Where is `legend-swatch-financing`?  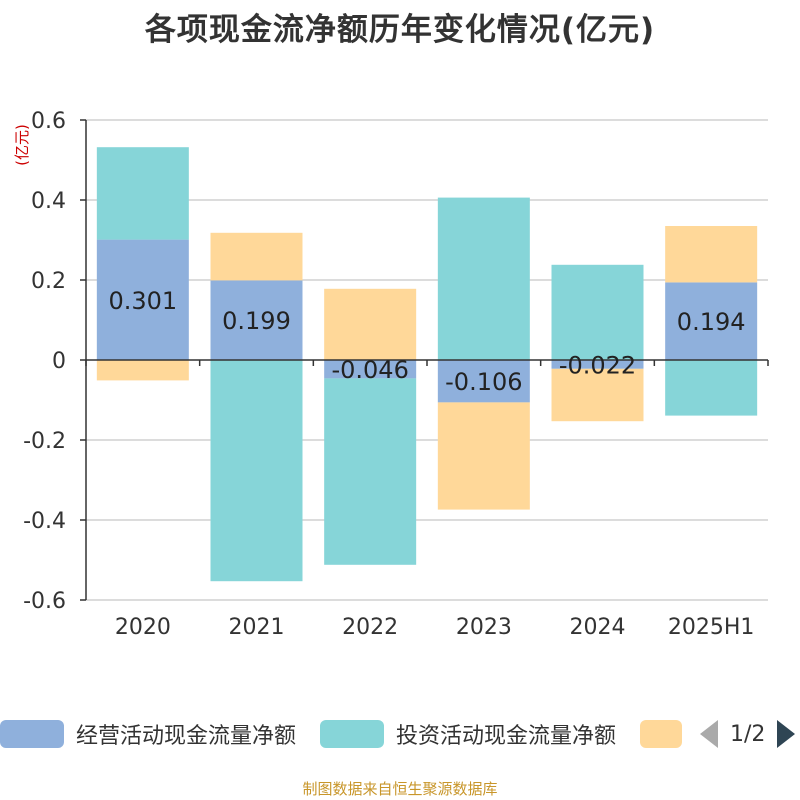 legend-swatch-financing is located at coordinates (661, 734).